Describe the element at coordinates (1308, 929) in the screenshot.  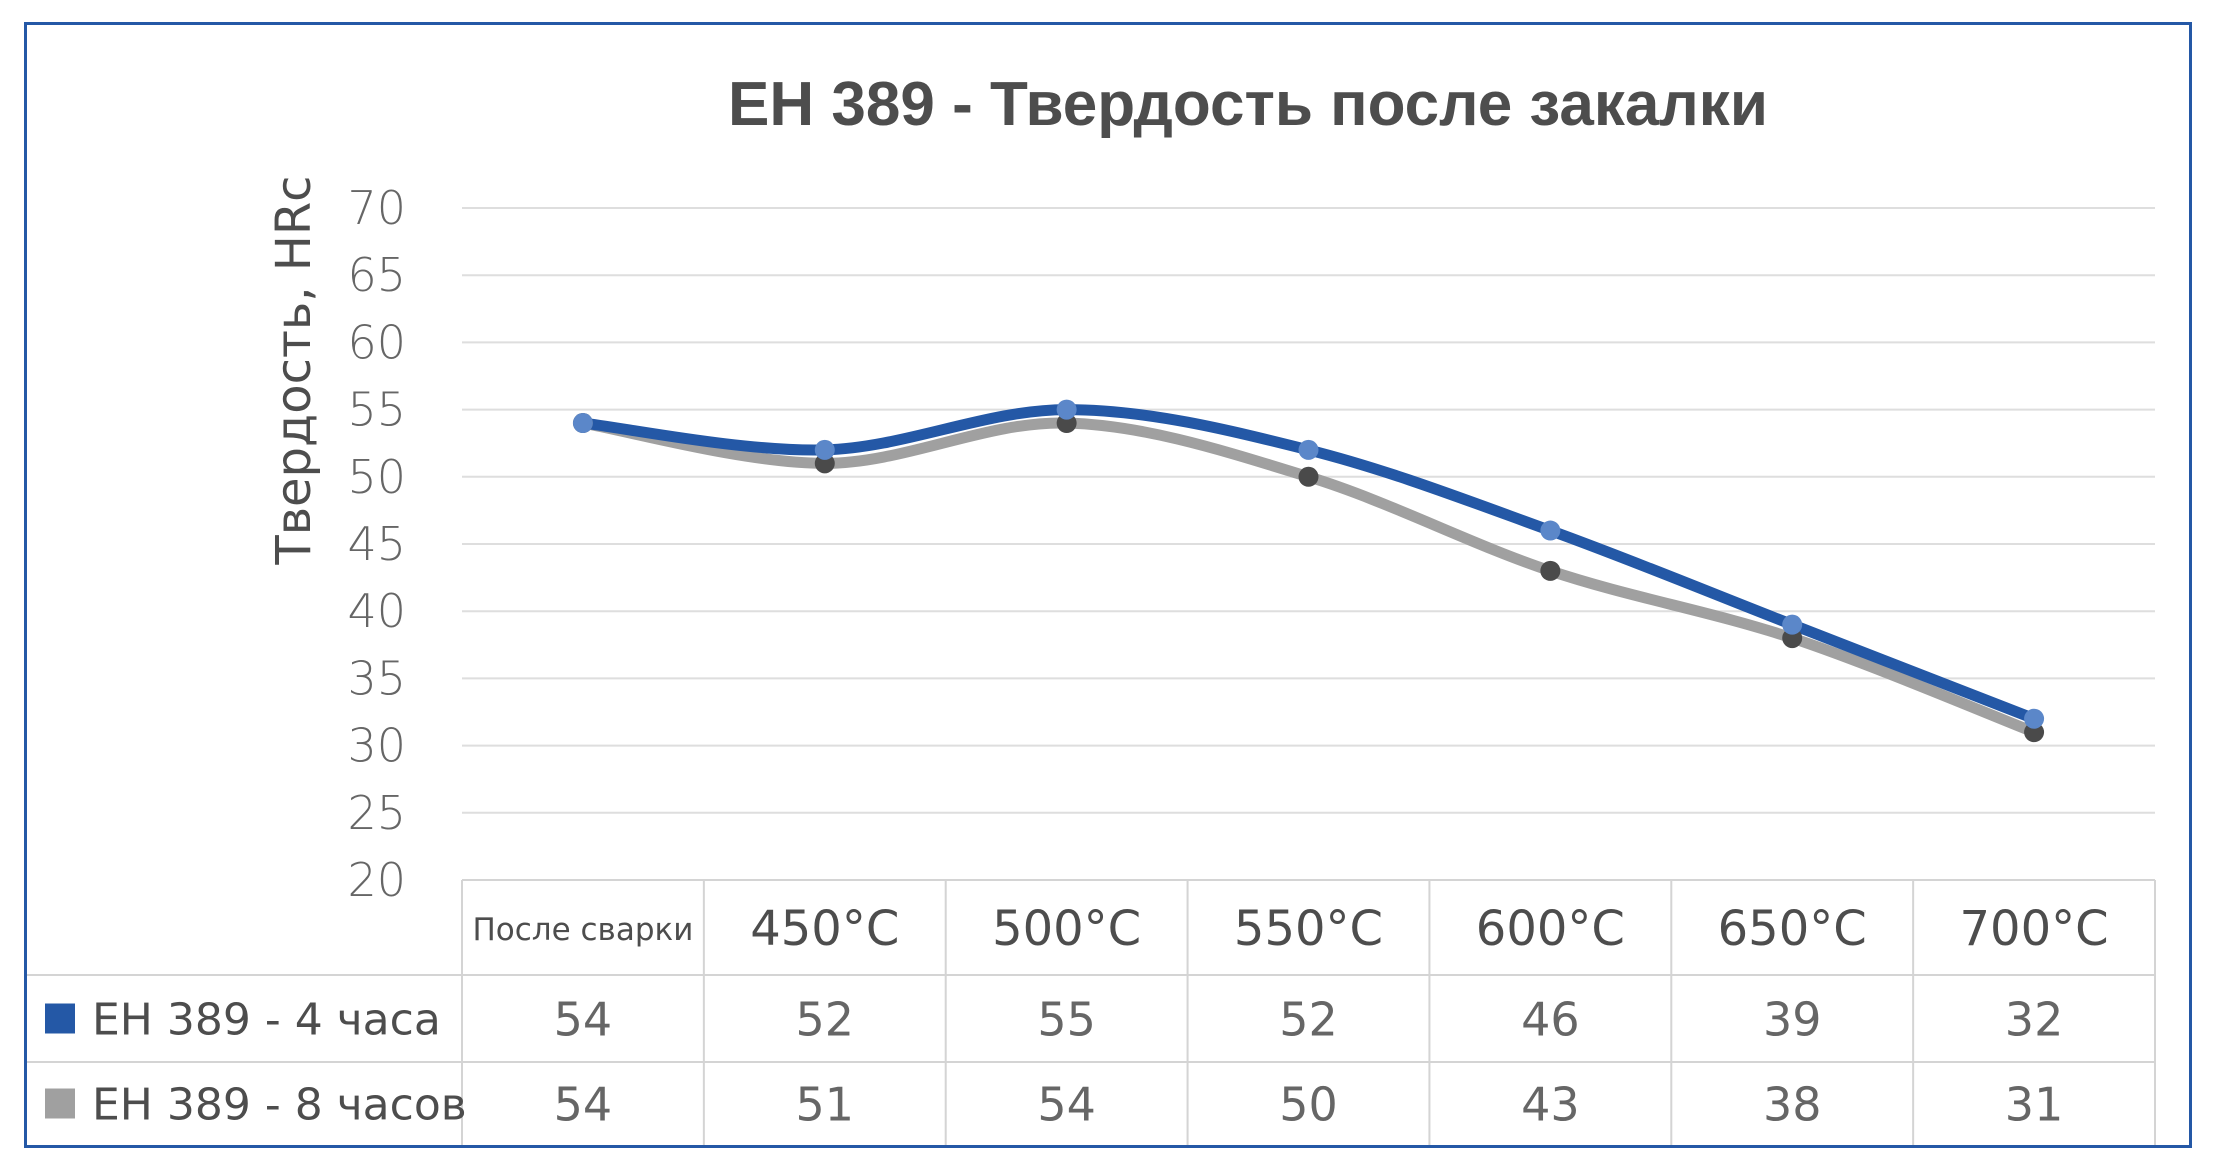
I see `category-label: 550°C` at that location.